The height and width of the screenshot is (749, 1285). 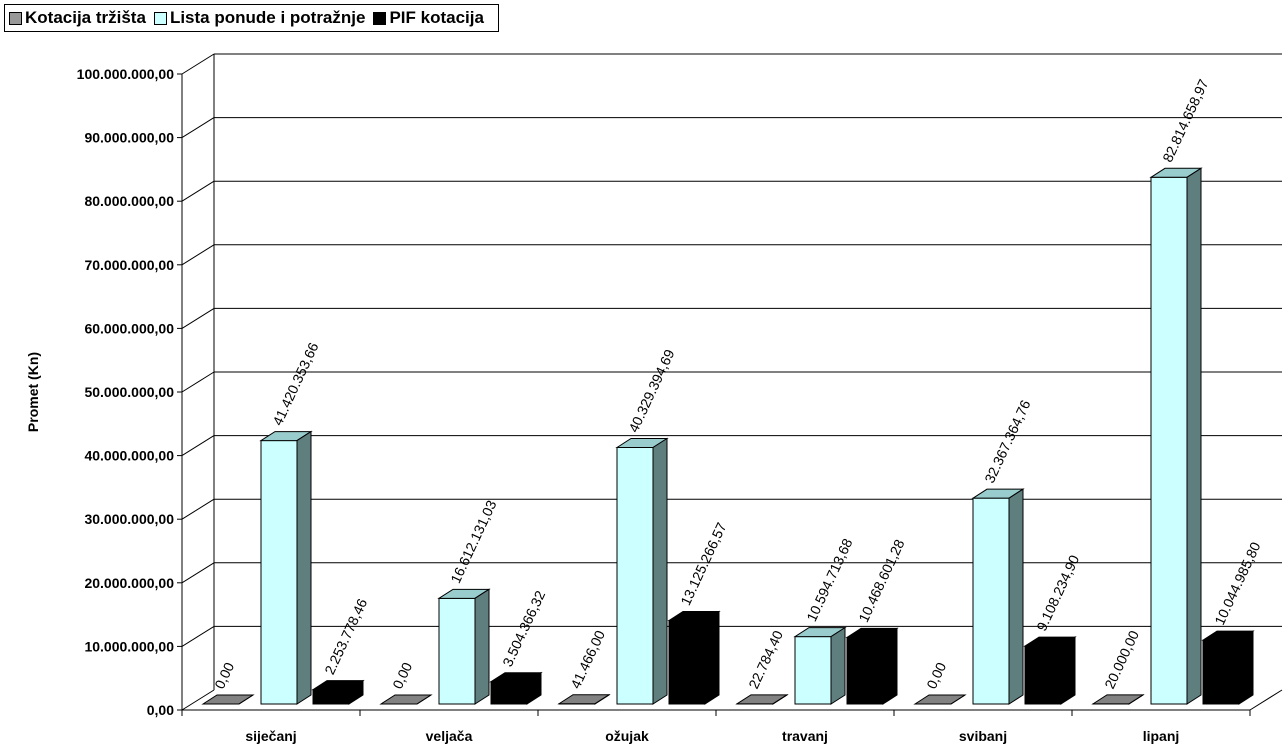 What do you see at coordinates (449, 736) in the screenshot?
I see `category-label: veljača` at bounding box center [449, 736].